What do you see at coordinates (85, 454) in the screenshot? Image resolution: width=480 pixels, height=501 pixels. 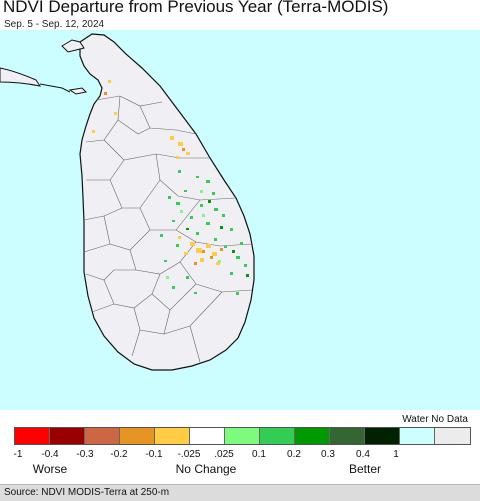 I see `legend-tick-label: -0.3` at bounding box center [85, 454].